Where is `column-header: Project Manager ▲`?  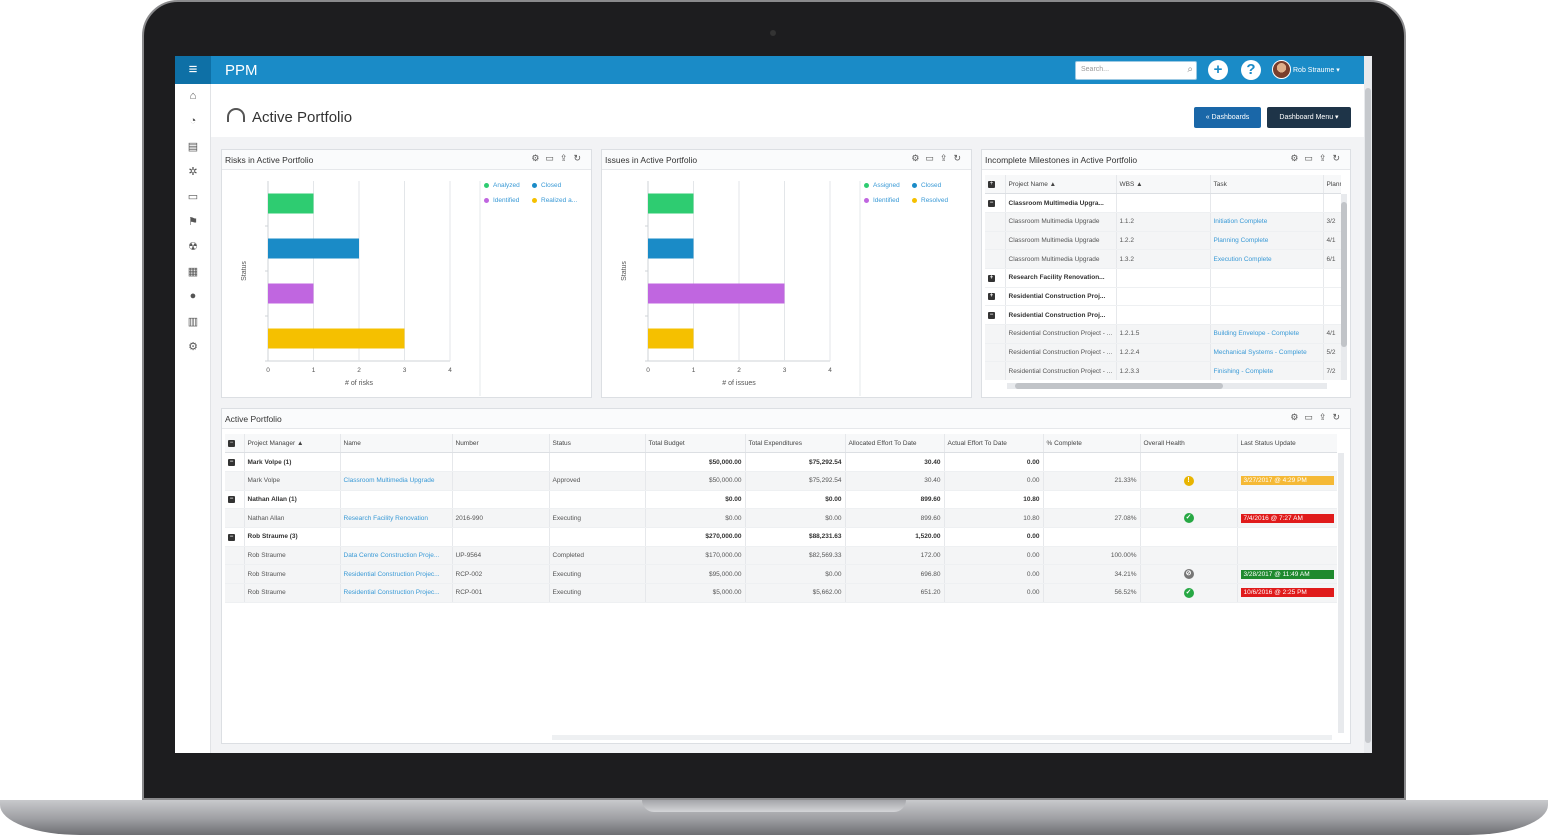 column-header: Project Manager ▲ is located at coordinates (292, 444).